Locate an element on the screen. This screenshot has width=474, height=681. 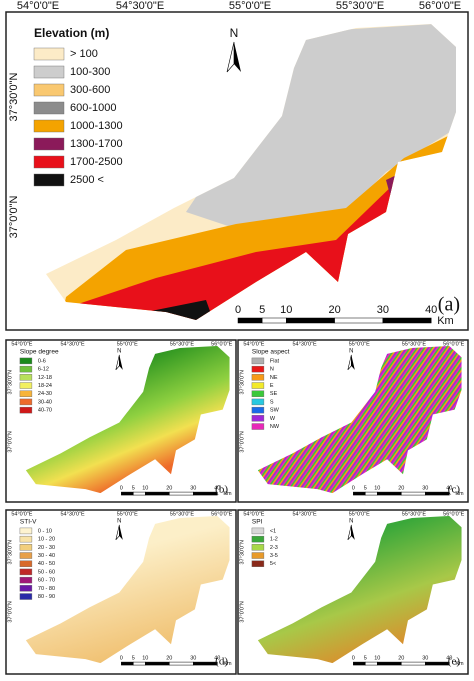
legend-title: SPI is located at coordinates (257, 522).